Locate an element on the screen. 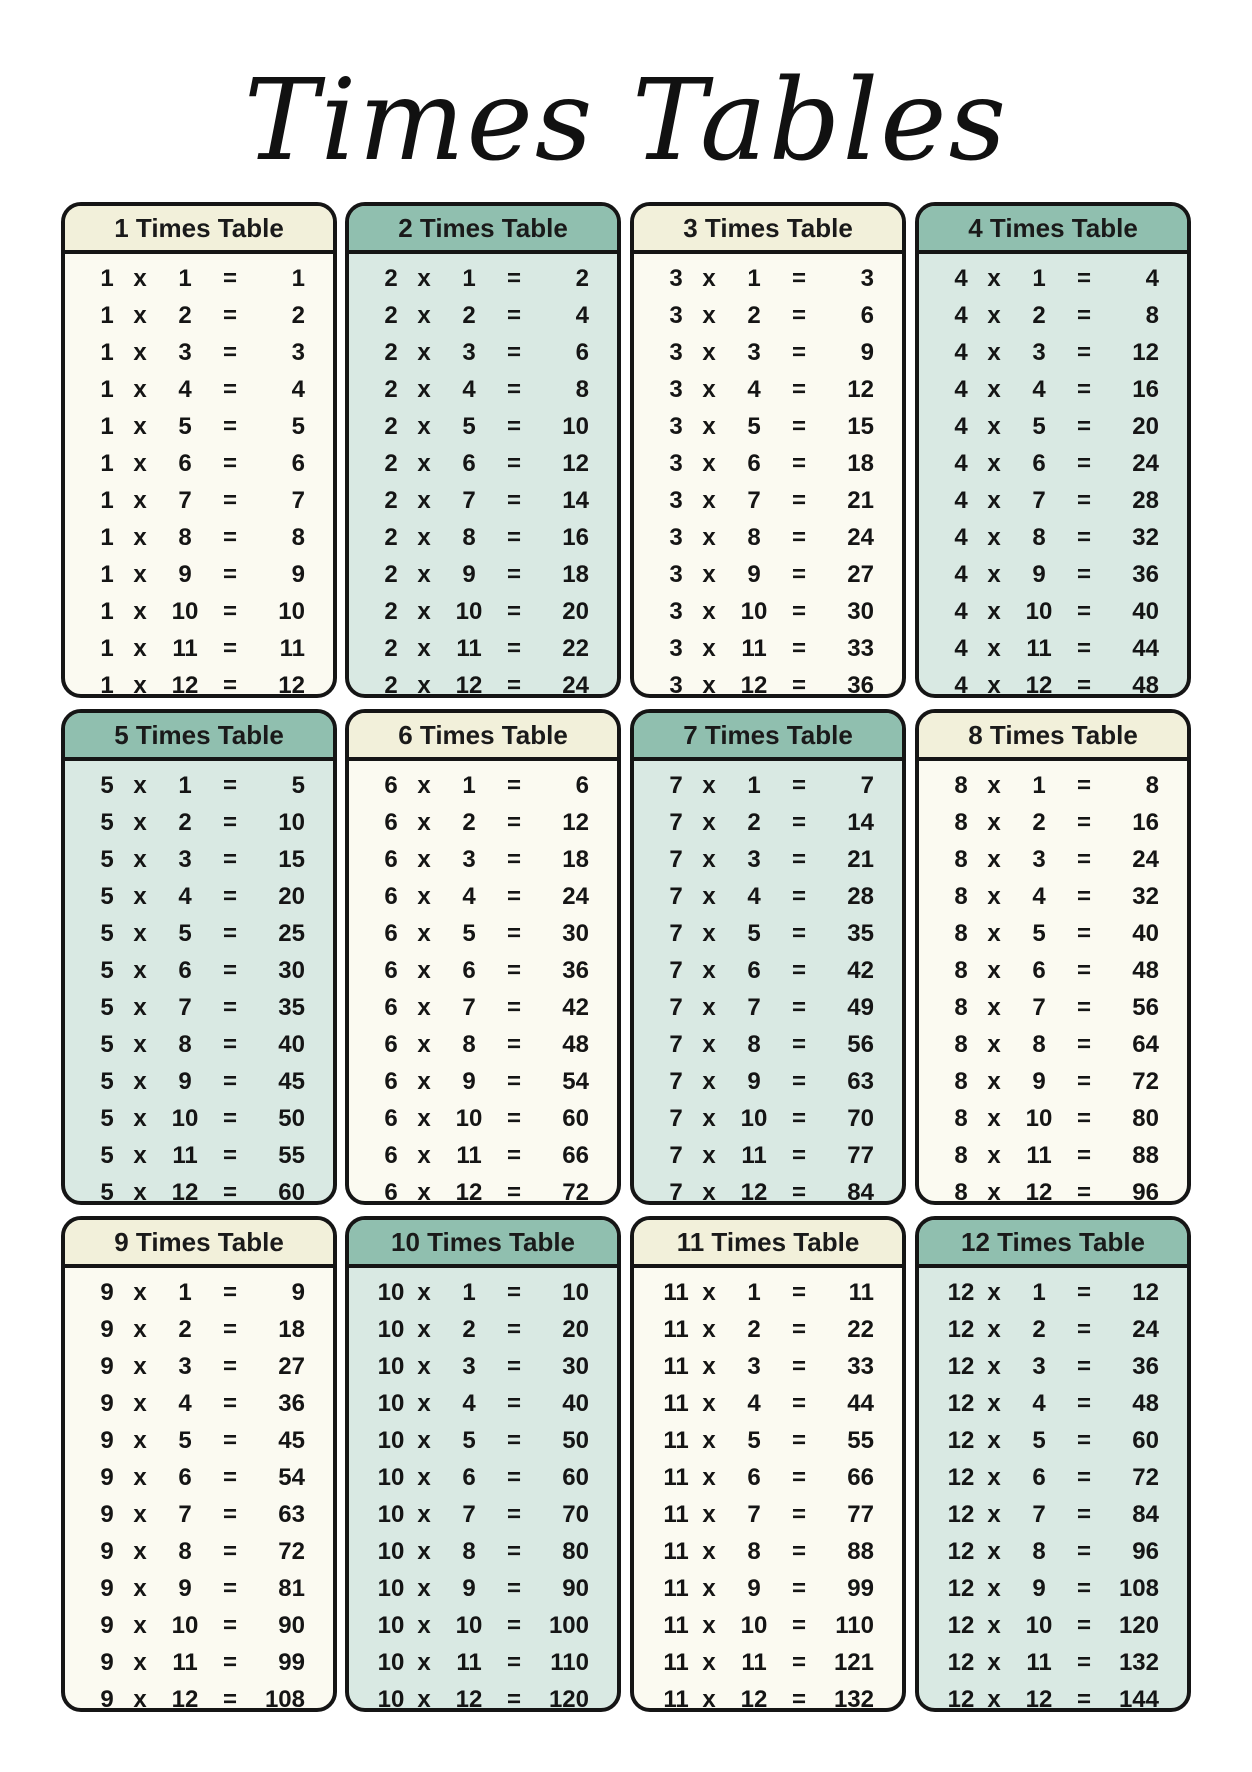 The width and height of the screenshot is (1252, 1772). table-row: 2 x 10 = 20 is located at coordinates (483, 611).